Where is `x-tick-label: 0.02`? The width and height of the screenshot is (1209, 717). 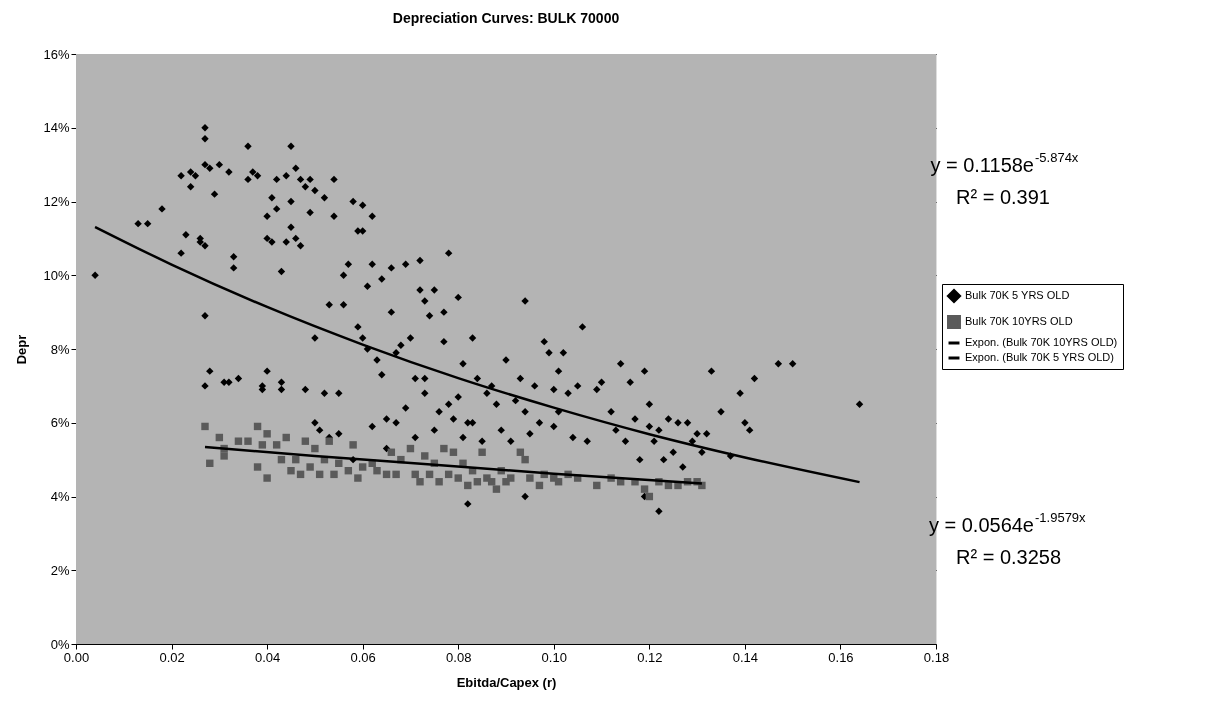
x-tick-label: 0.02 is located at coordinates (172, 657).